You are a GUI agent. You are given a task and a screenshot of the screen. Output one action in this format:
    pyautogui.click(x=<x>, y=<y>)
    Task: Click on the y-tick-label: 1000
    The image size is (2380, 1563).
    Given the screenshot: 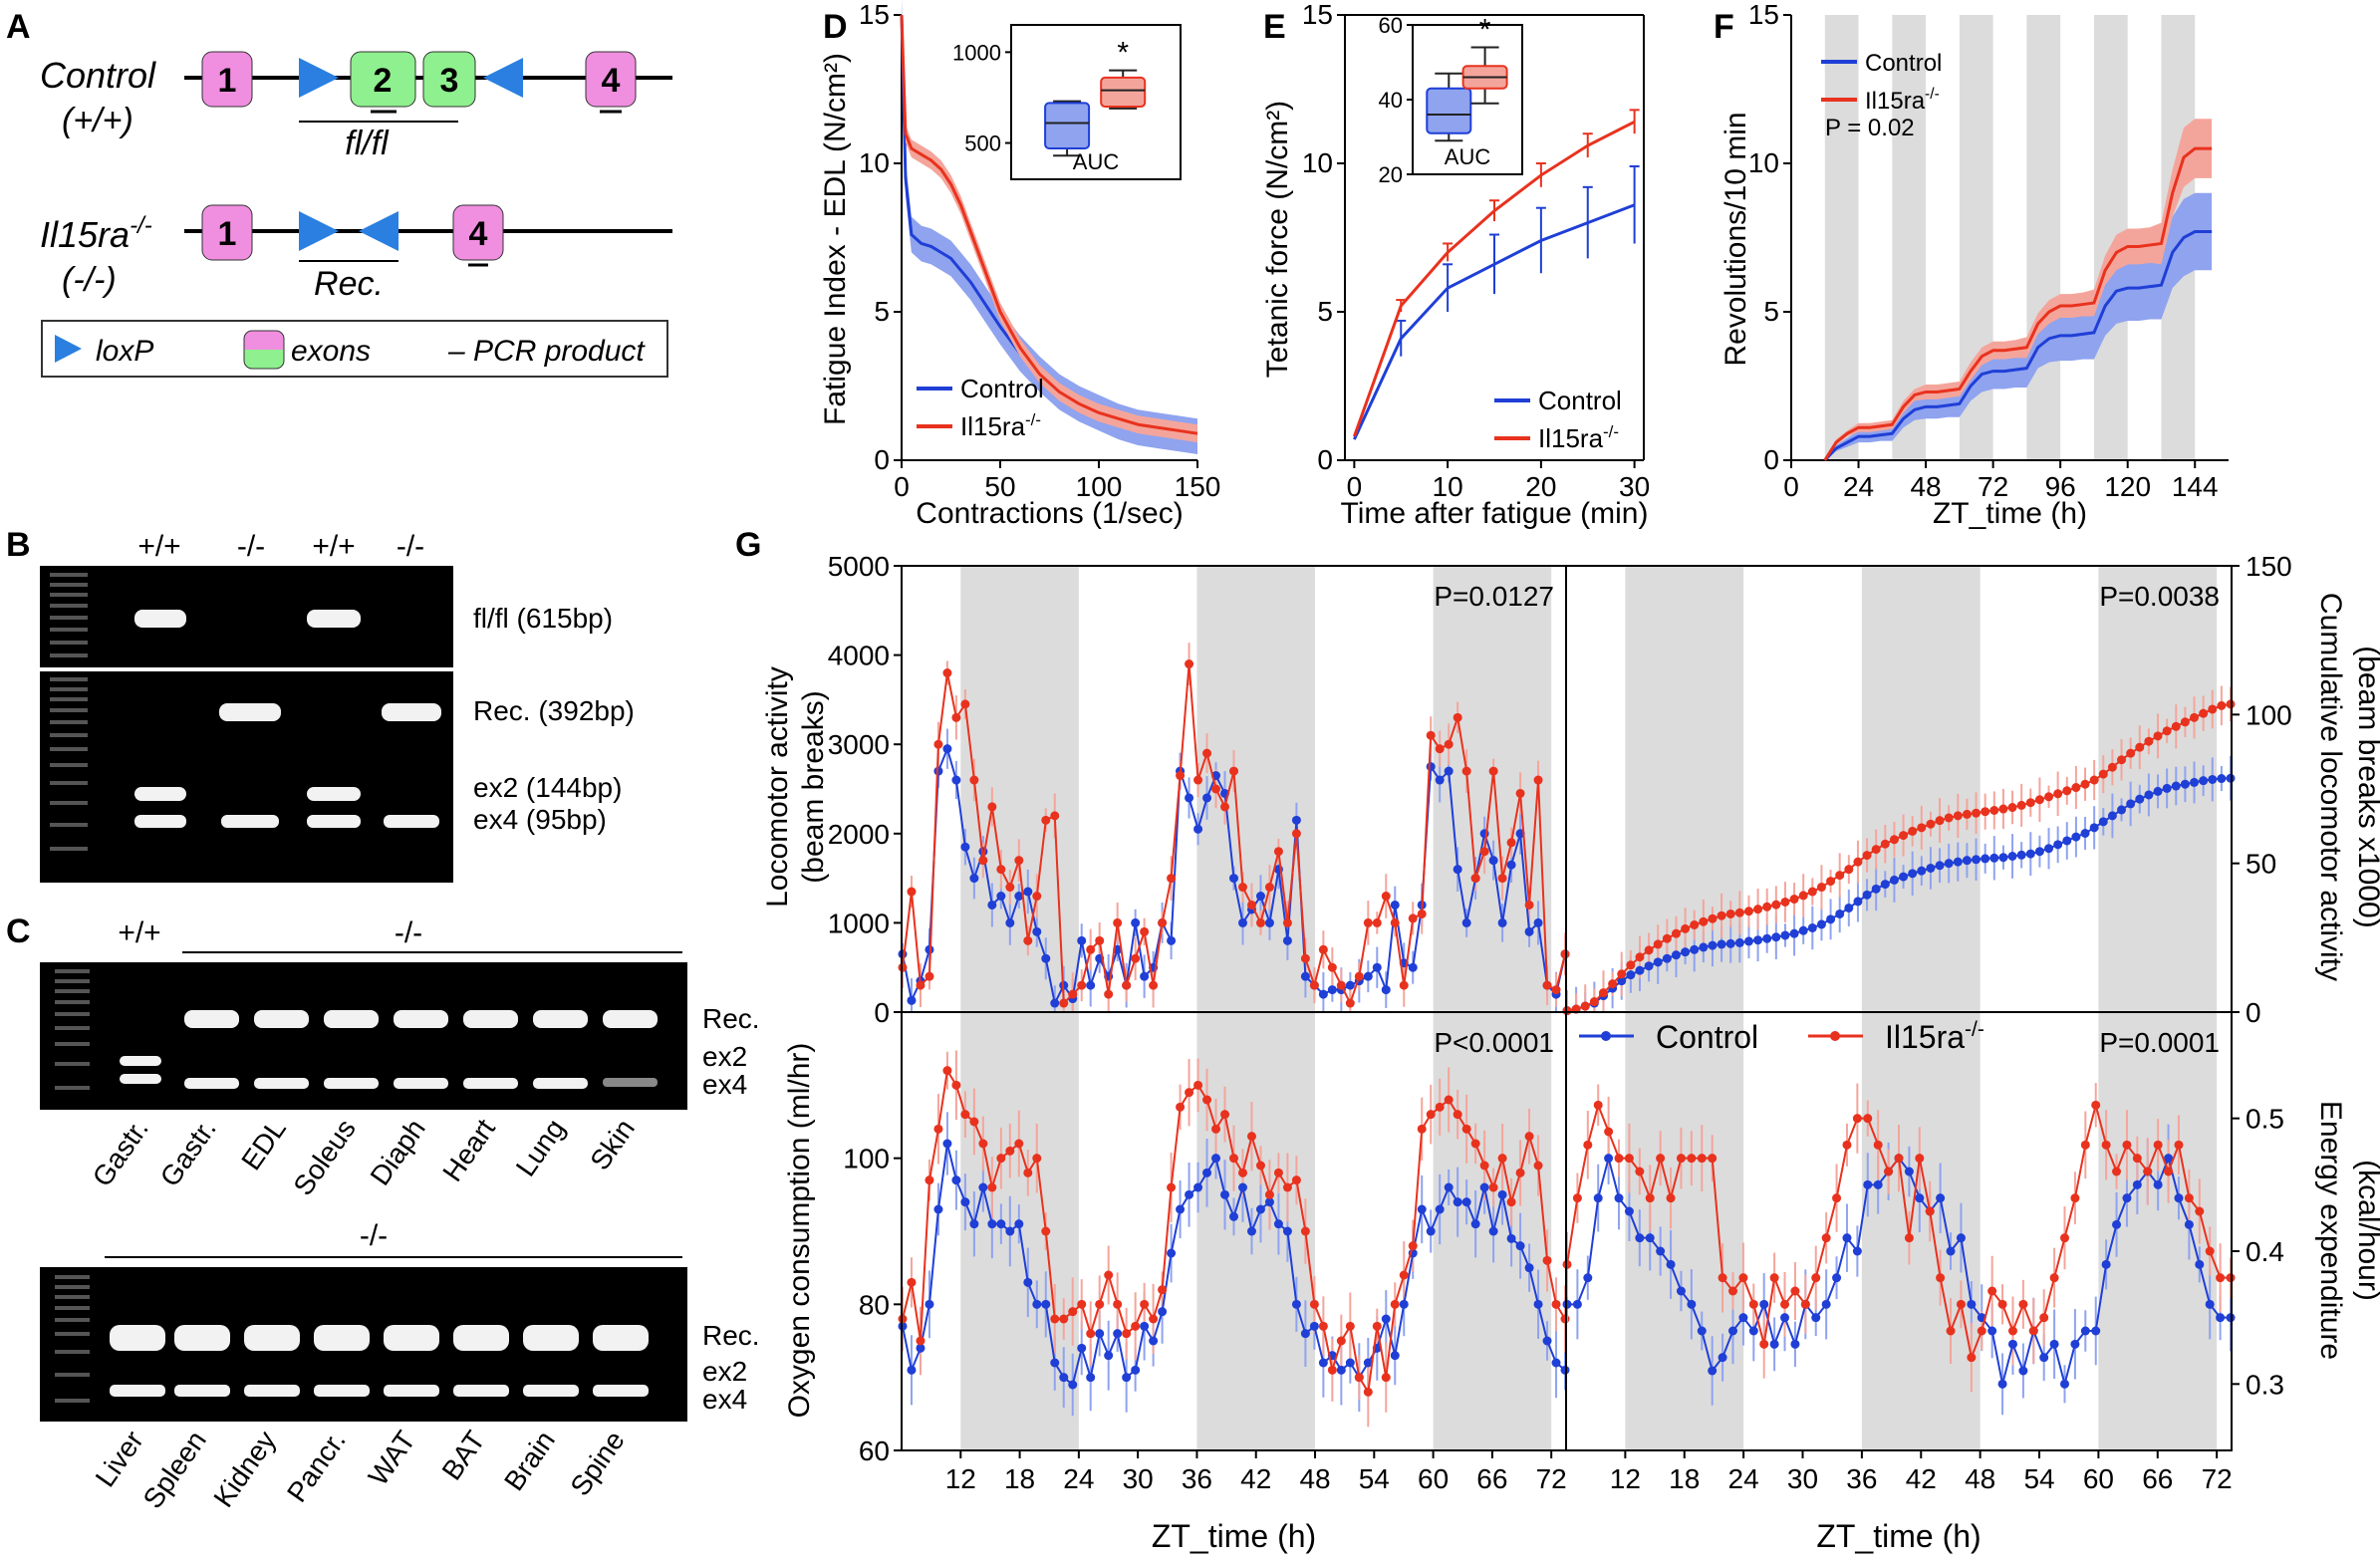 What is the action you would take?
    pyautogui.click(x=859, y=923)
    